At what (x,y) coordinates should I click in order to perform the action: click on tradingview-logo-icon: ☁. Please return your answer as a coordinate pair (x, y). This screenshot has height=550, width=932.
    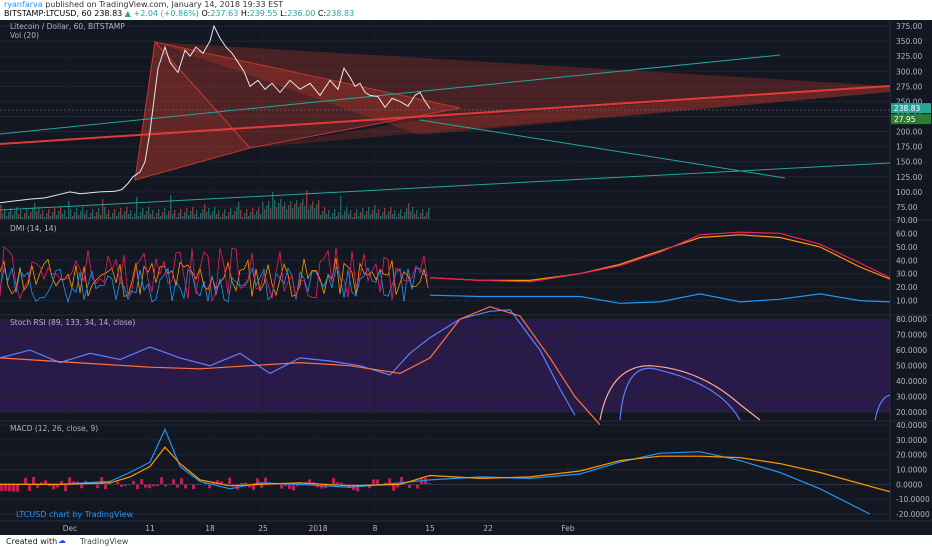
    Looking at the image, I should click on (62, 540).